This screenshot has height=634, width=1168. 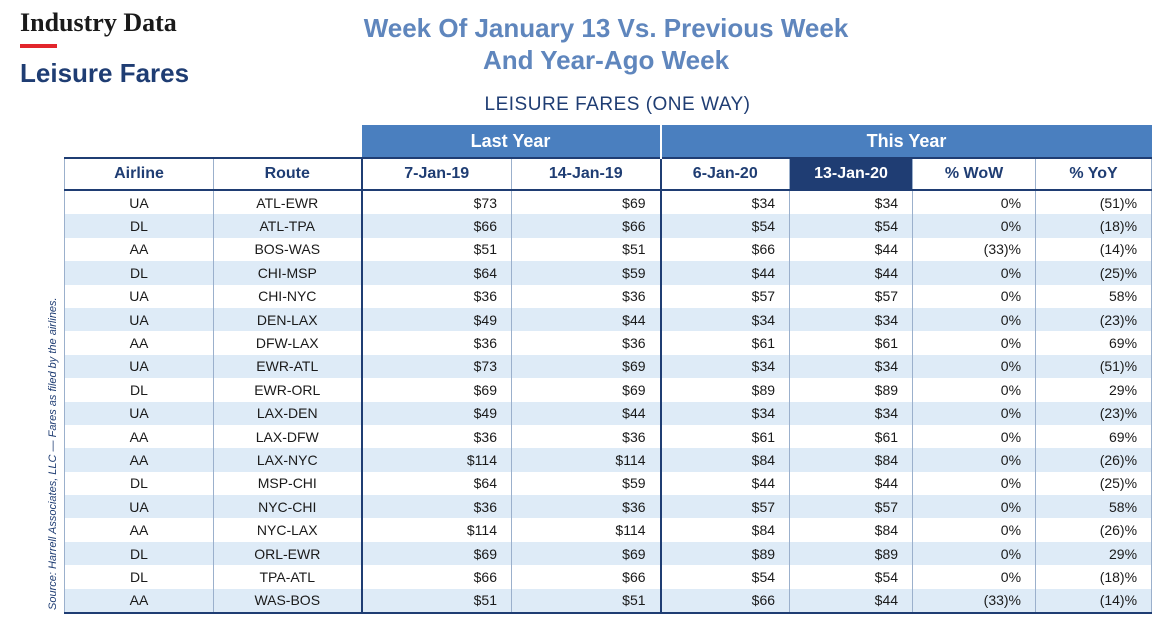 I want to click on column-header-14-jan-19: 14-Jan-19, so click(x=586, y=174).